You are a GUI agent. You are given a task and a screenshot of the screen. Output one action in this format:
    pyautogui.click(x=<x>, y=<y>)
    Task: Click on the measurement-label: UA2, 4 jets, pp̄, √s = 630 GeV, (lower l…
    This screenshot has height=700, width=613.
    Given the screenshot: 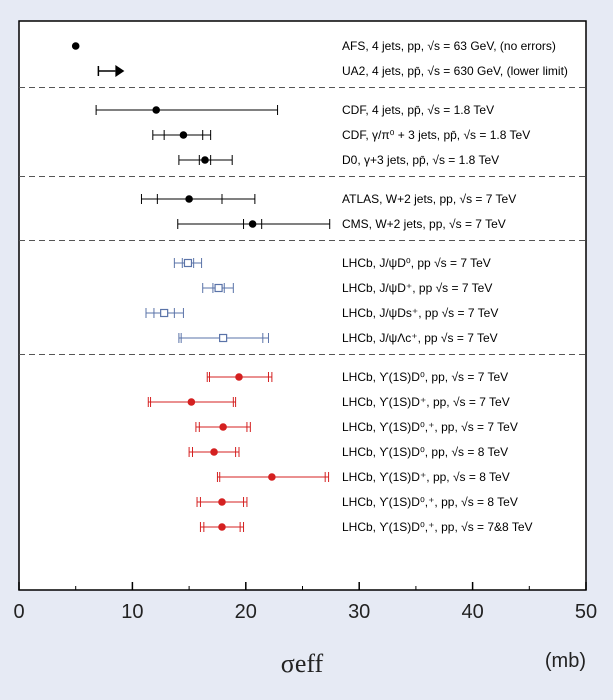 What is the action you would take?
    pyautogui.click(x=455, y=71)
    